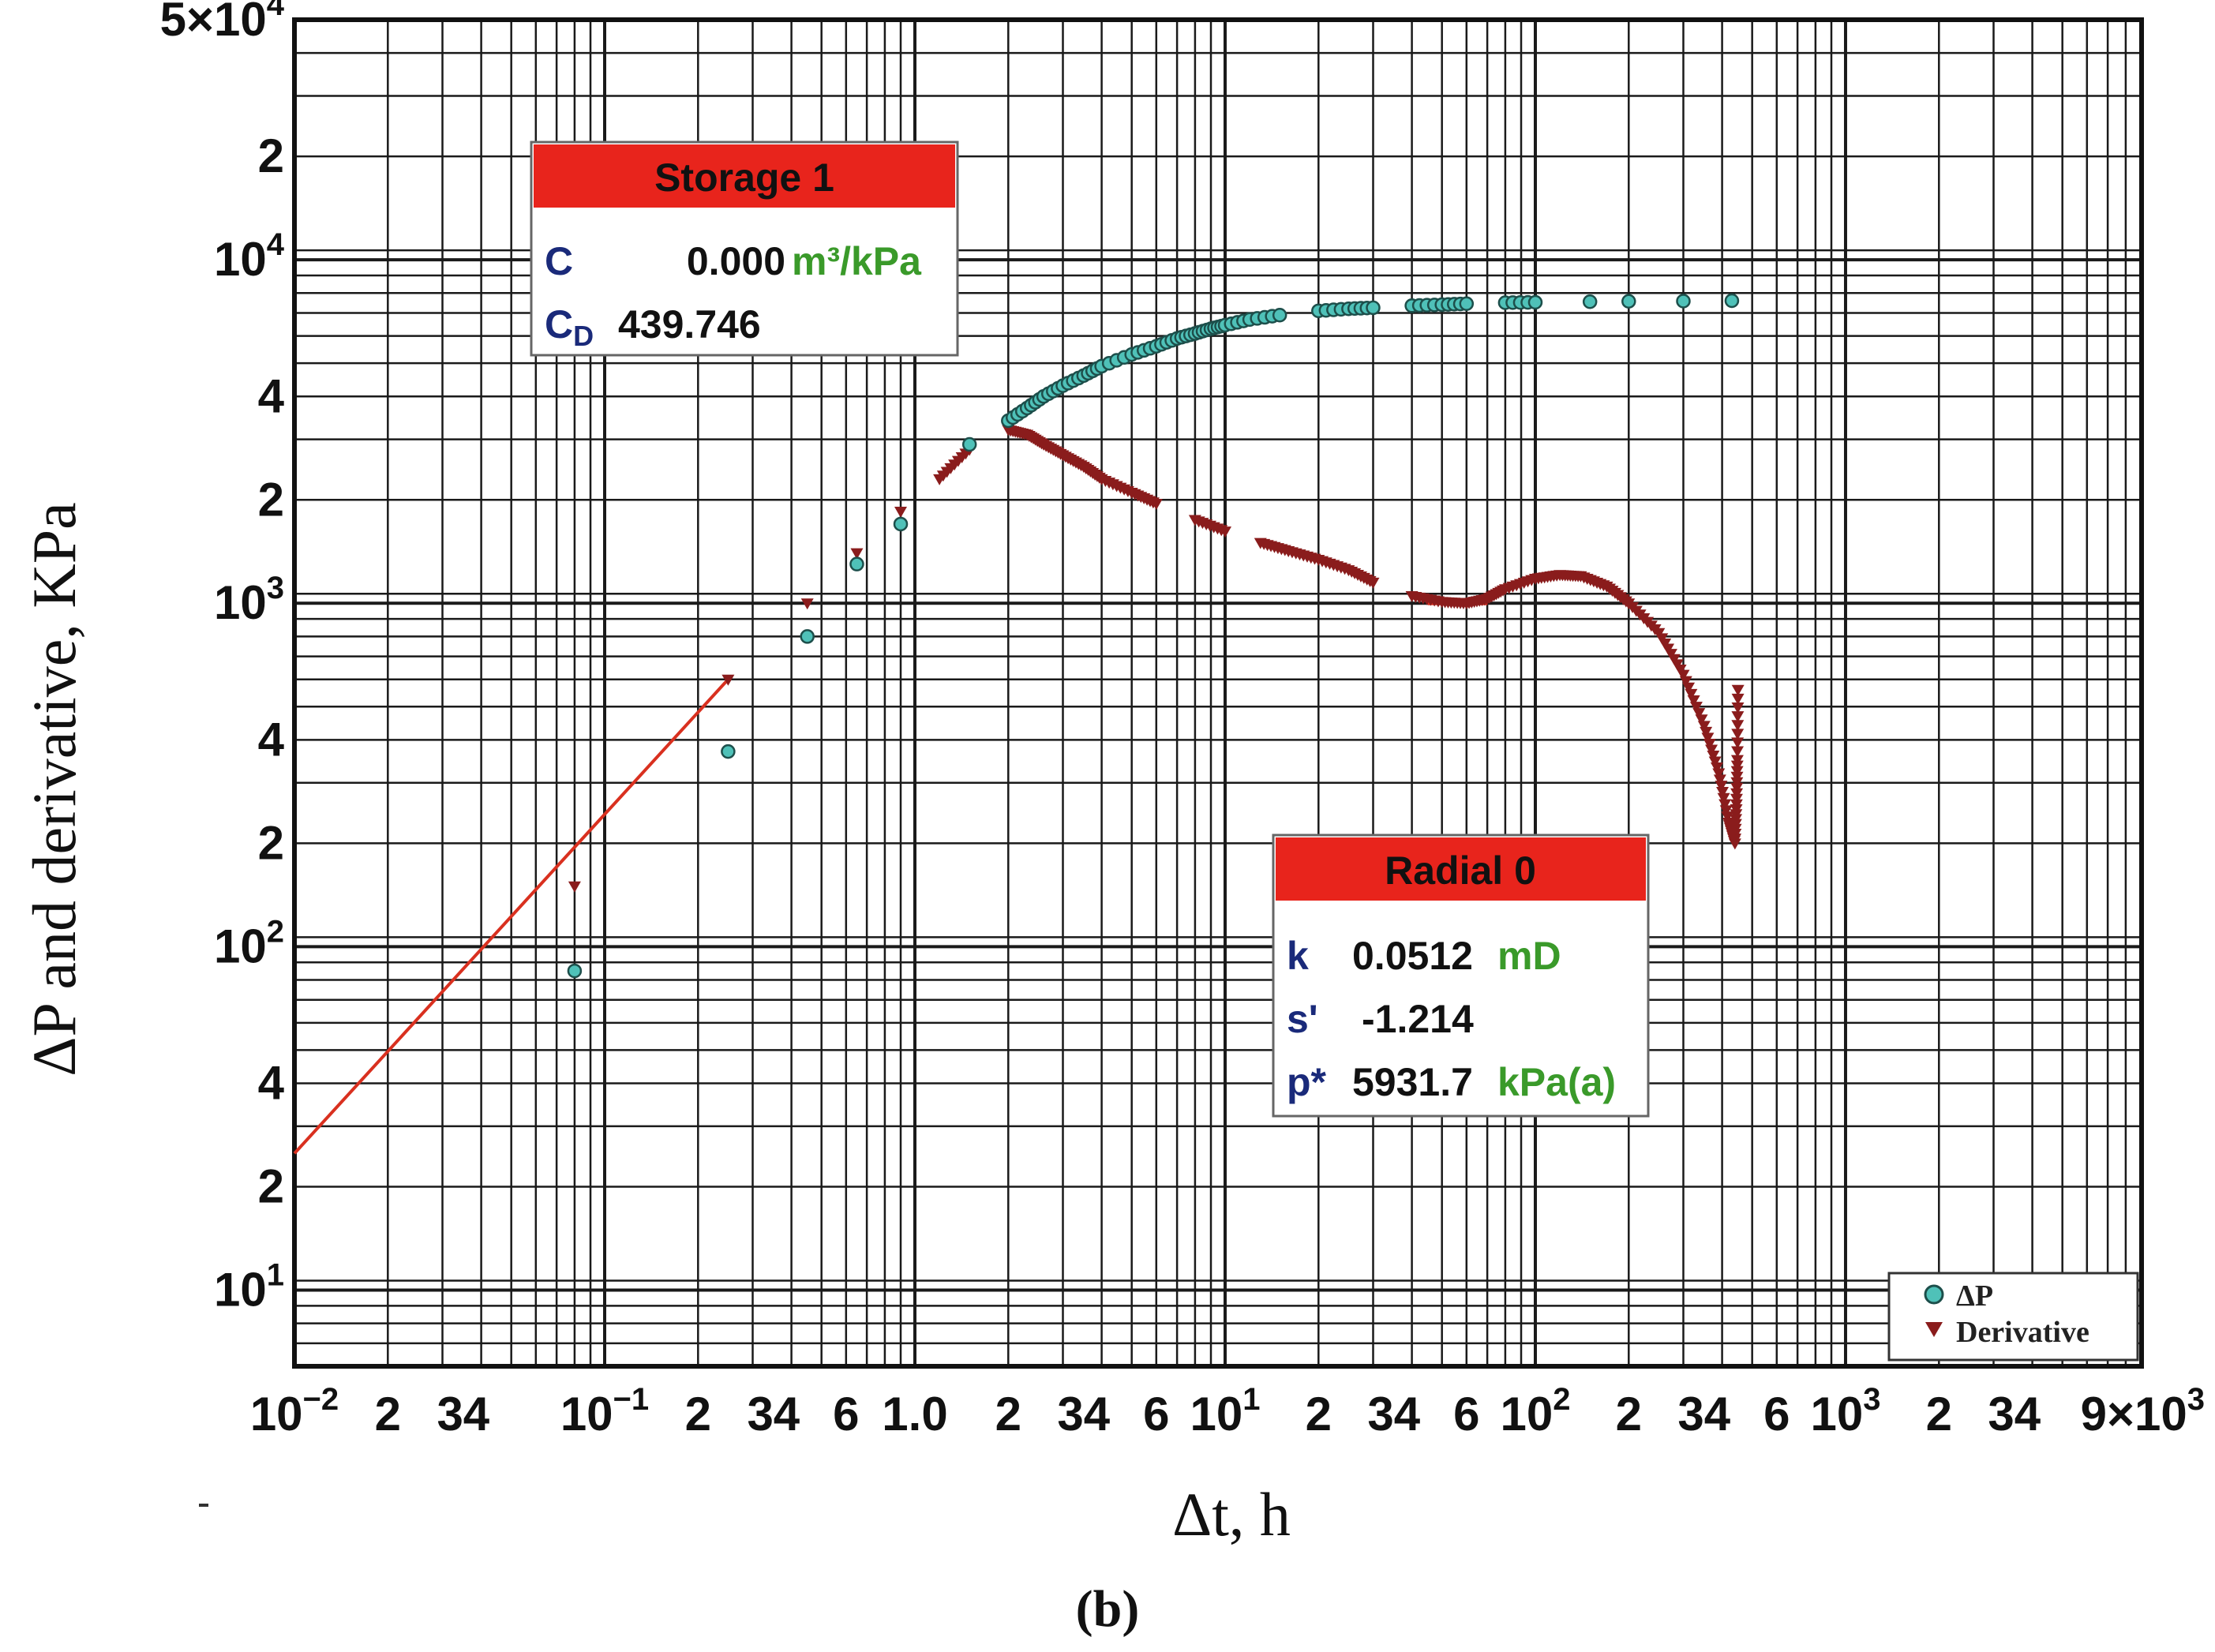  What do you see at coordinates (2022, 1332) in the screenshot?
I see `legend-derivative-label: Derivative` at bounding box center [2022, 1332].